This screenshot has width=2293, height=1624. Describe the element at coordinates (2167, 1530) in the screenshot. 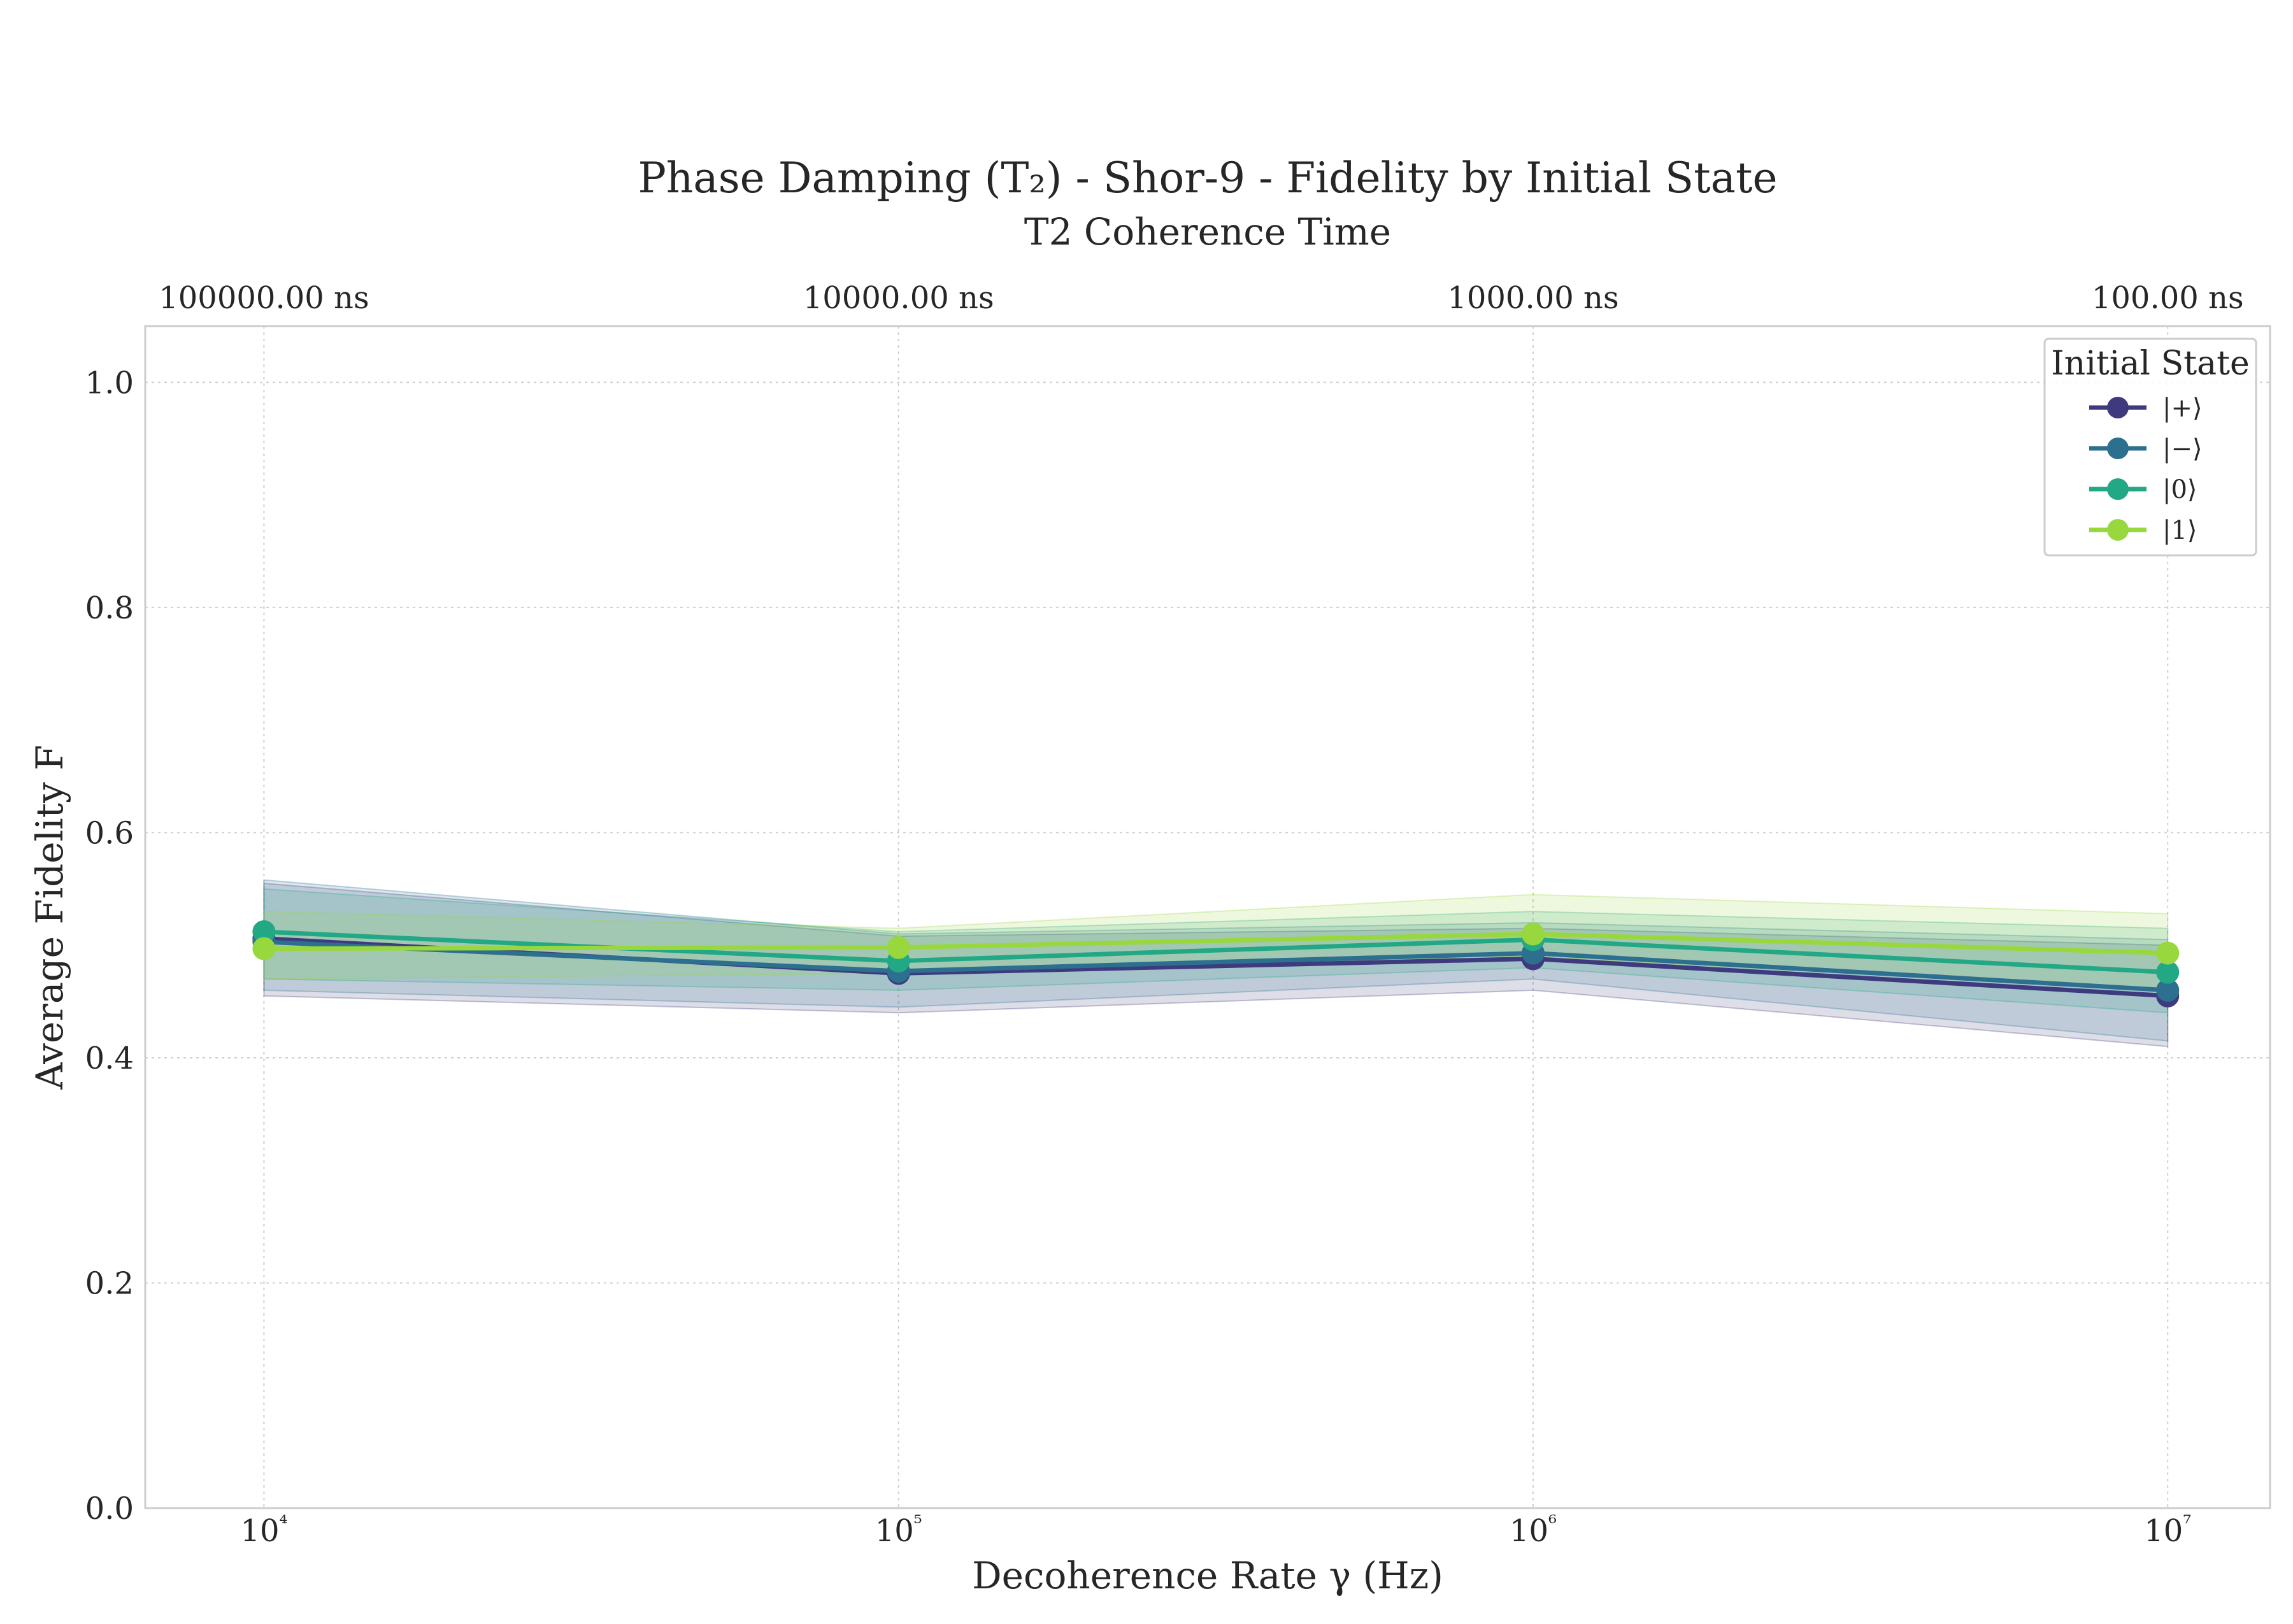

I see `x-tick-label: 10⁷` at that location.